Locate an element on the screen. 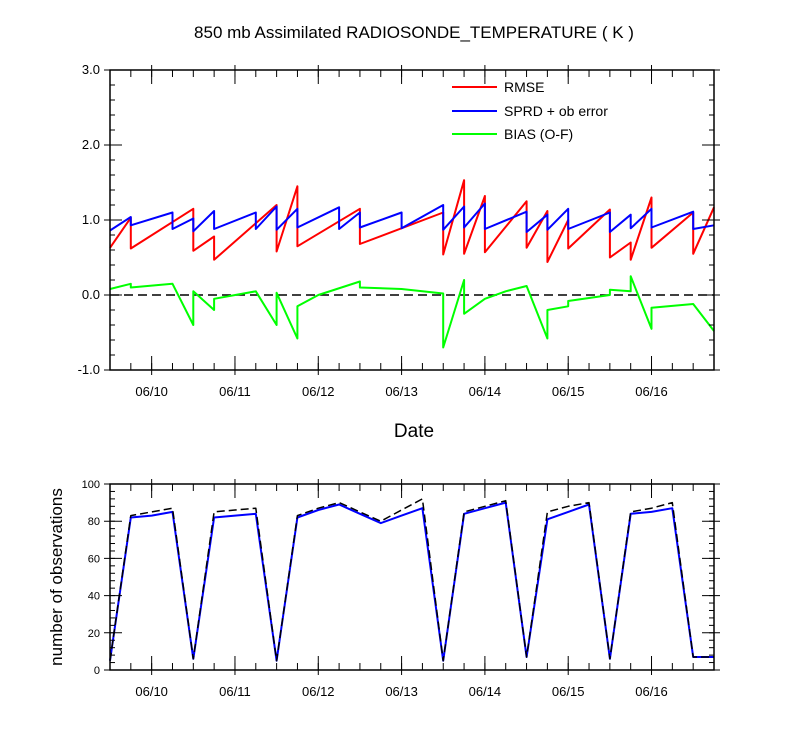  legend: RMSE SPRD + ob error BIAS (O-F) is located at coordinates (530, 110).